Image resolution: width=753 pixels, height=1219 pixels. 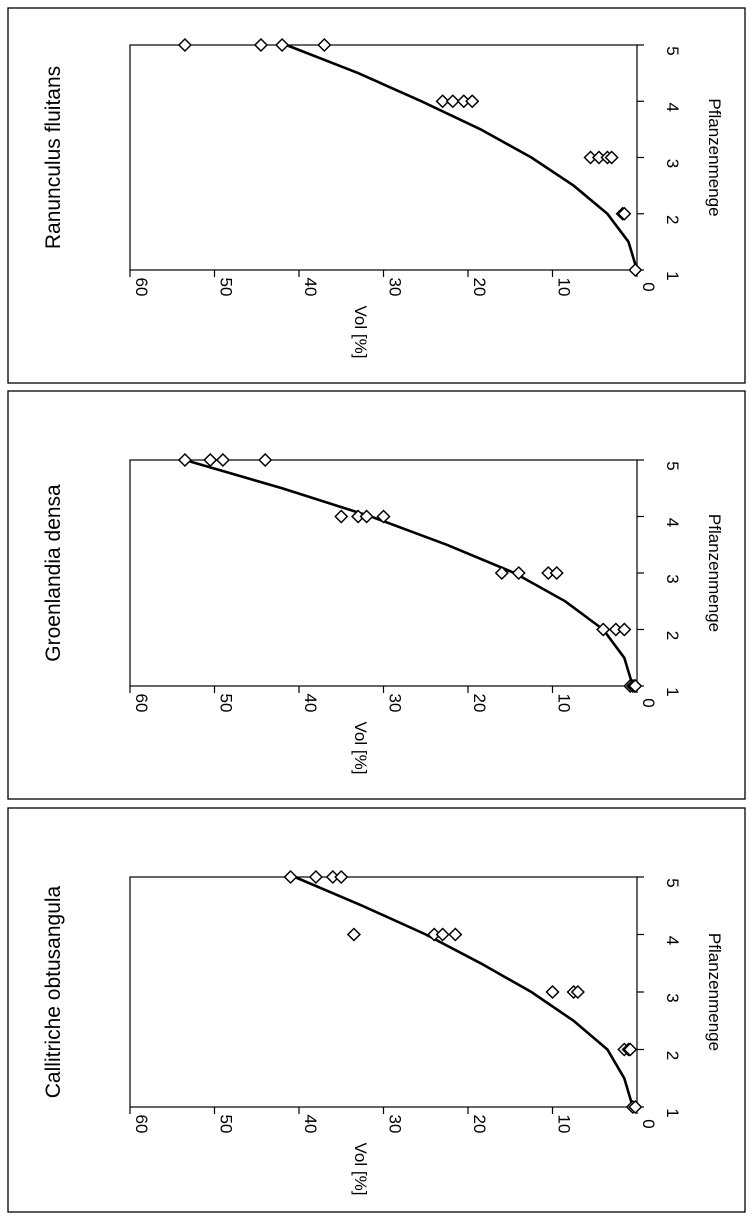 What do you see at coordinates (53, 991) in the screenshot?
I see `chart-title: Callitriche obtusangula` at bounding box center [53, 991].